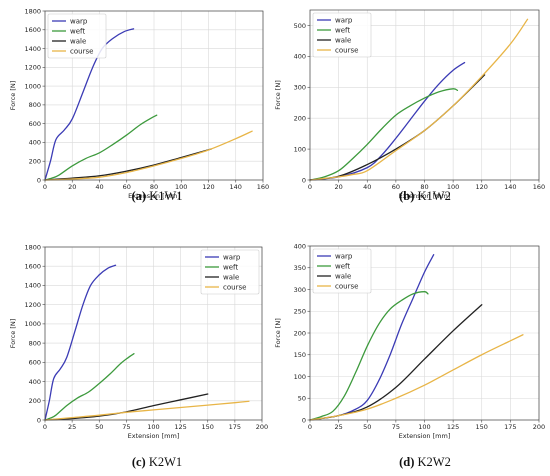 The height and width of the screenshot is (476, 550). Describe the element at coordinates (32, 305) in the screenshot. I see `y-tick-label: 1200` at that location.